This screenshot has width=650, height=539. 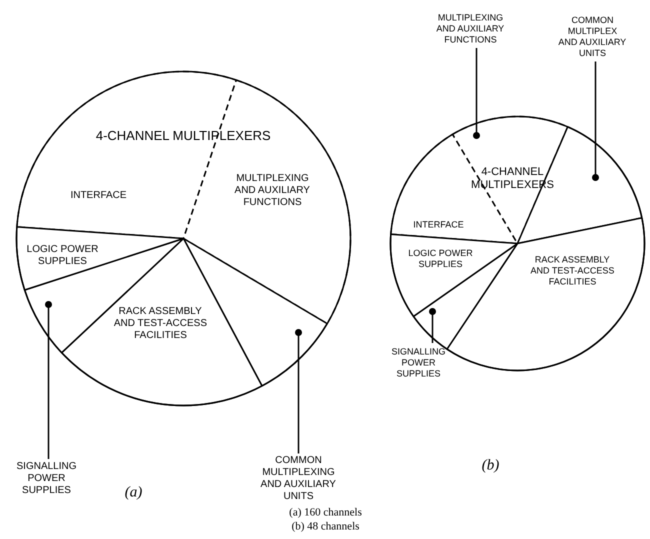 I want to click on slice-label: COMMON MULTIPLEX AND AUXILIARY UNITS, so click(x=592, y=36).